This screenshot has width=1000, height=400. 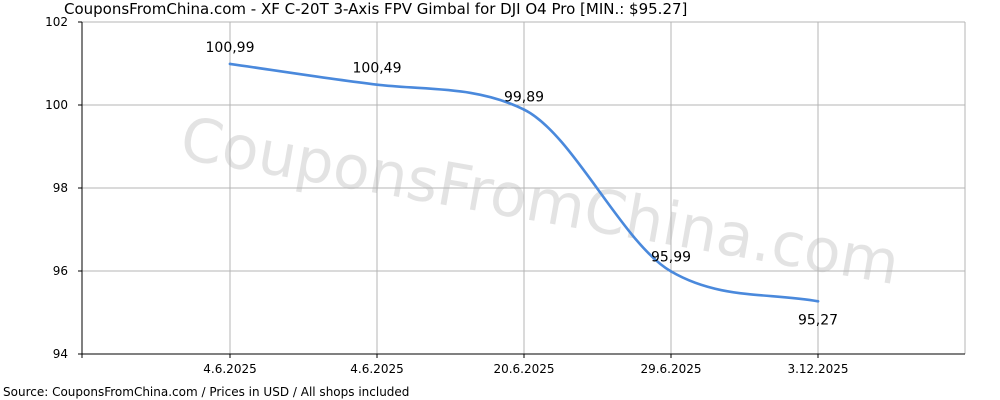 What do you see at coordinates (818, 320) in the screenshot?
I see `data-label: 95,27` at bounding box center [818, 320].